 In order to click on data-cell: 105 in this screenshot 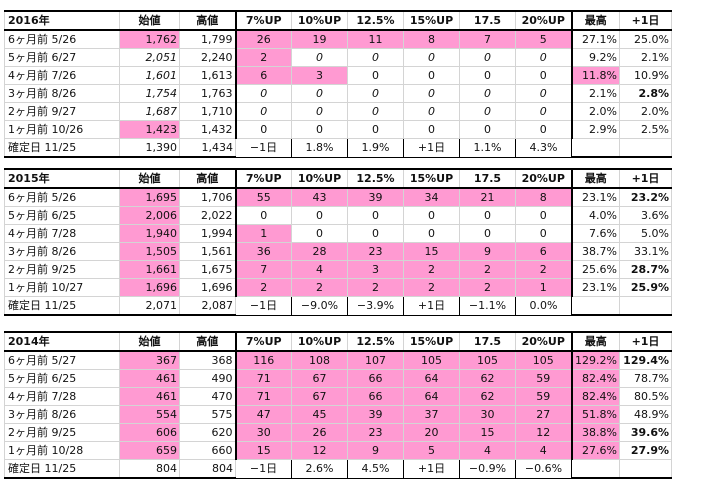, I will do `click(487, 360)`.